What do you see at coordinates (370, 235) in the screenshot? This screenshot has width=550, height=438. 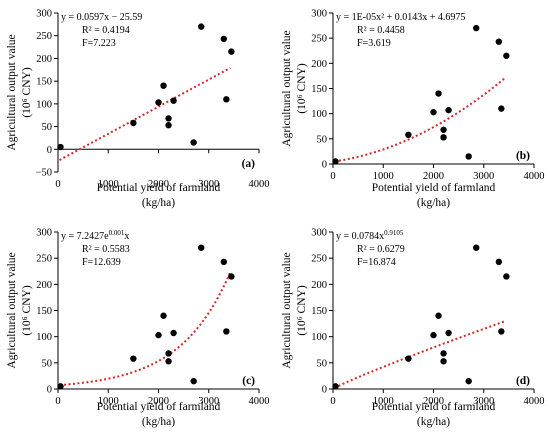 I see `fit-equation: y = 0.0784x0.9105` at bounding box center [370, 235].